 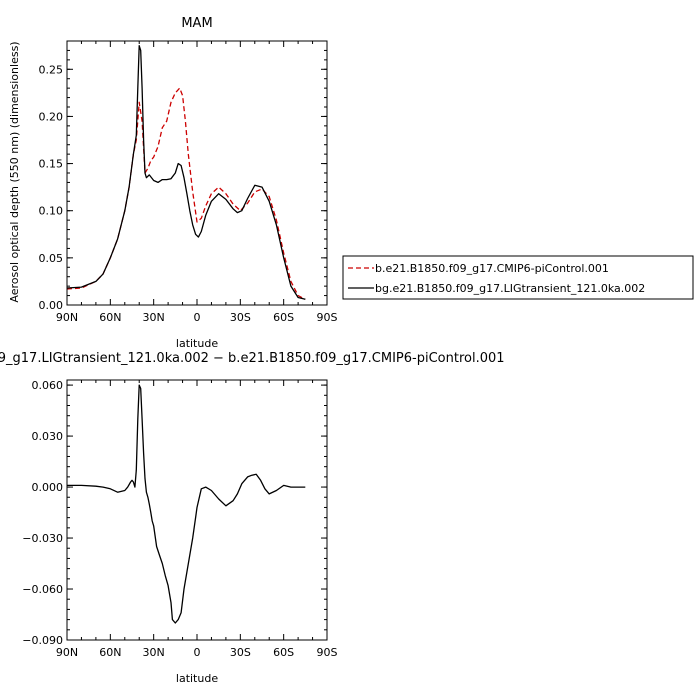 What do you see at coordinates (51, 164) in the screenshot?
I see `top-y-tick-label: 0.15` at bounding box center [51, 164].